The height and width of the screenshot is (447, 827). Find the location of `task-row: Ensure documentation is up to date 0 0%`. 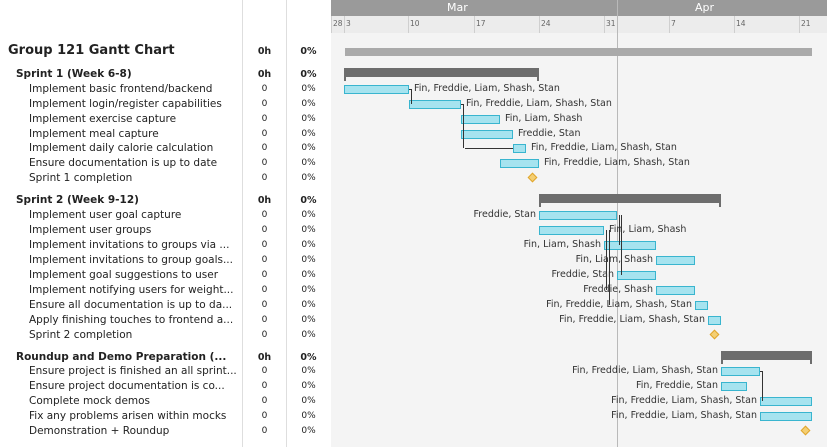

task-row: Ensure documentation is up to date 0 0% is located at coordinates (165, 163).